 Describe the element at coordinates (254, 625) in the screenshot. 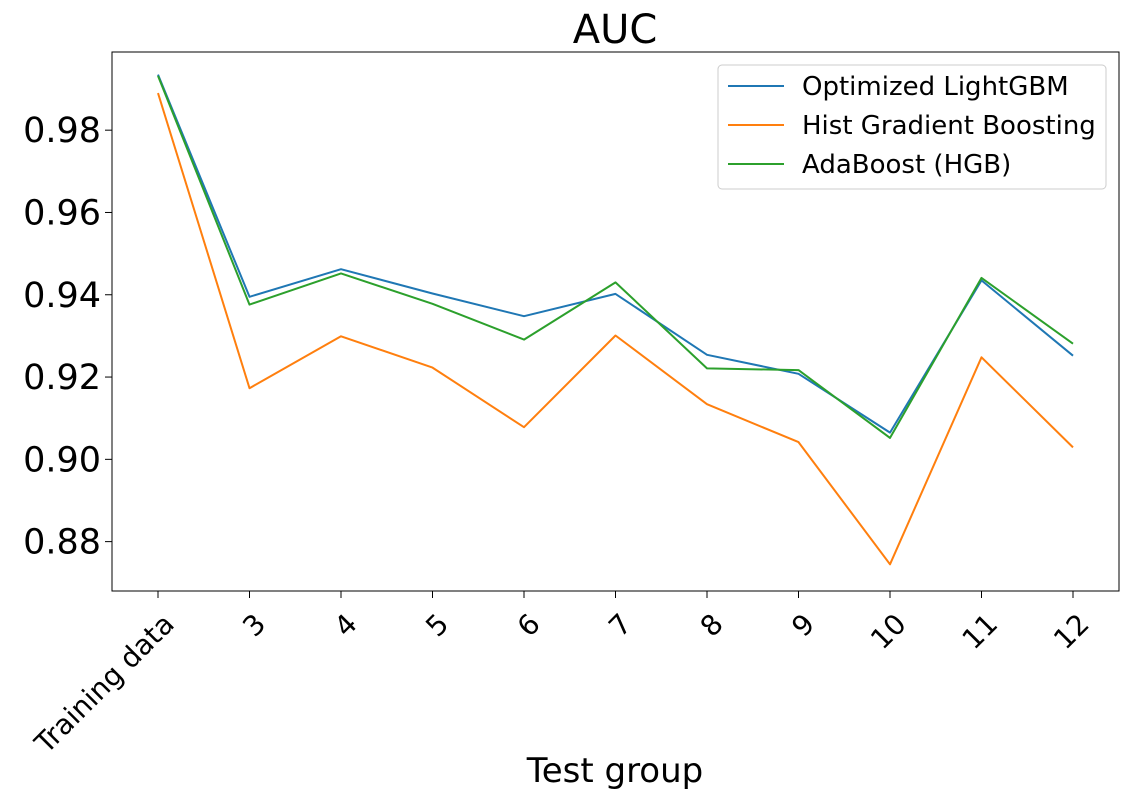

I see `x-tick-label: 3` at that location.